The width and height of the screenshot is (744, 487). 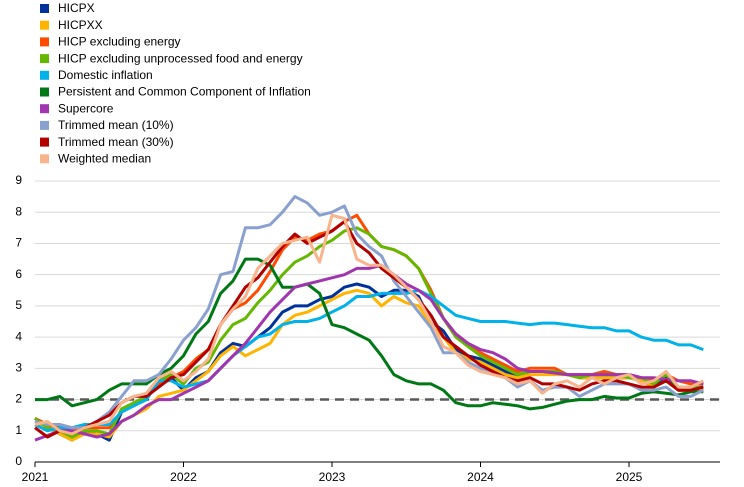 I want to click on legend-label: Domestic inflation, so click(x=105, y=75).